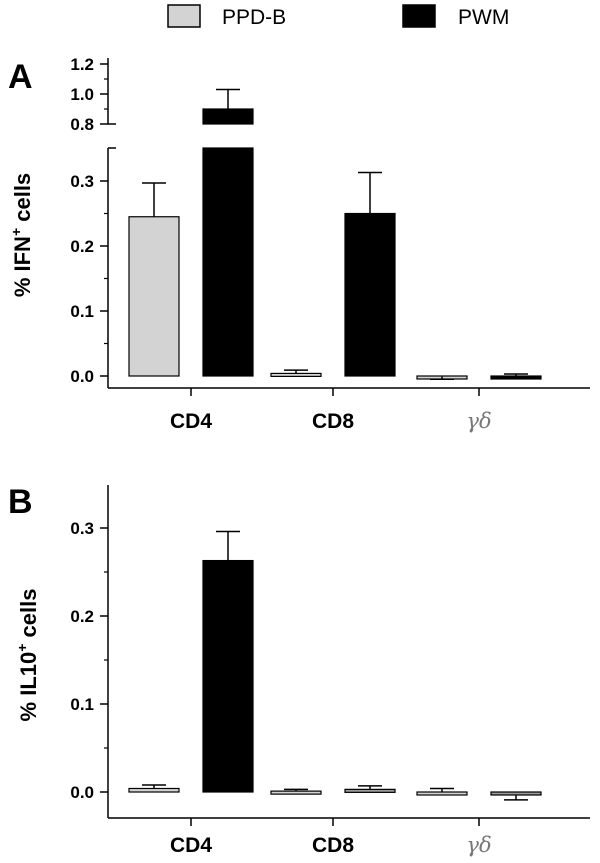 Image resolution: width=600 pixels, height=863 pixels. Describe the element at coordinates (333, 845) in the screenshot. I see `panel-b-category-label: CD8` at that location.